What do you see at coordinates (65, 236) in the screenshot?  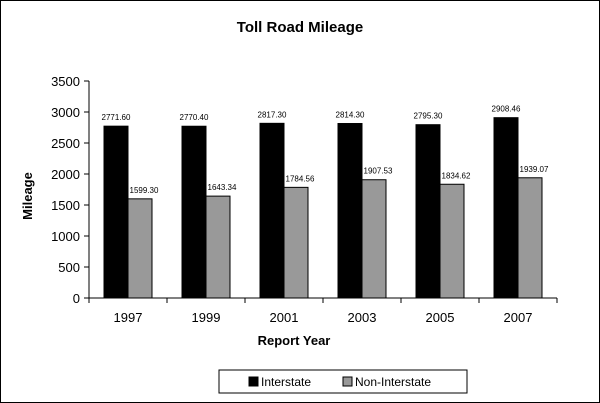 I see `y-tick-label: 1000` at bounding box center [65, 236].